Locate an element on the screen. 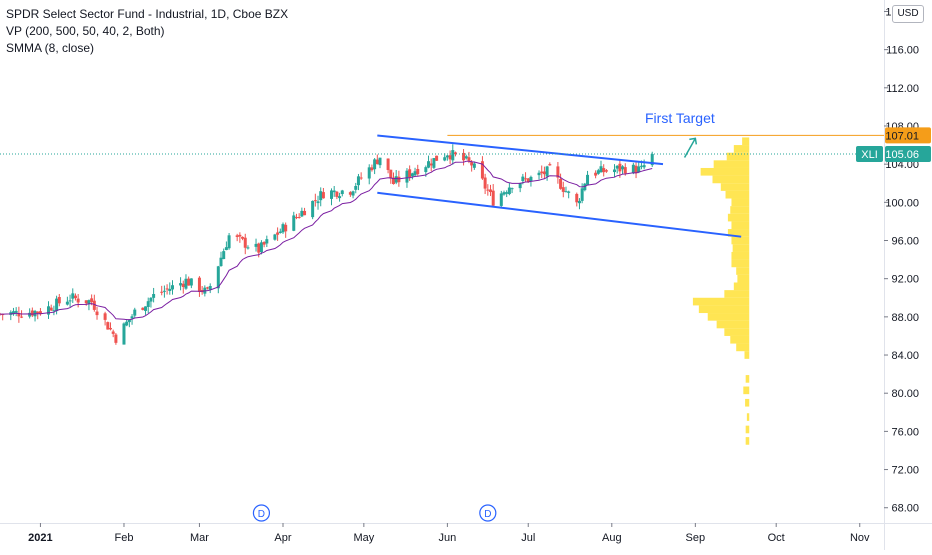 The image size is (932, 555). time-tick-label: Sep is located at coordinates (696, 538).